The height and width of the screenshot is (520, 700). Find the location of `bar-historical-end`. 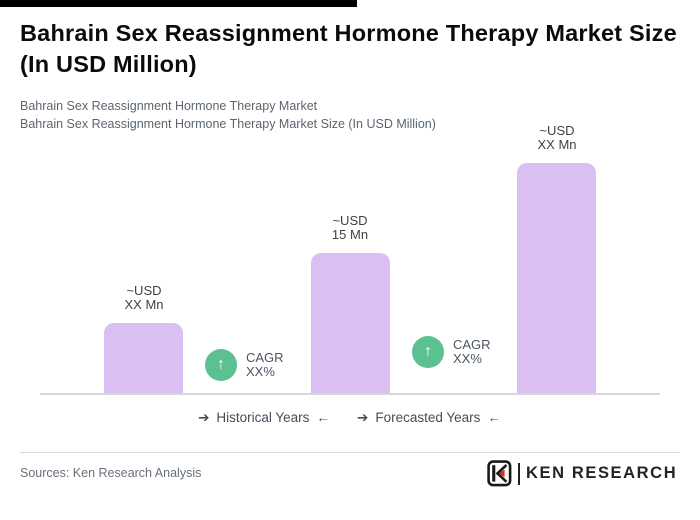

bar-historical-end is located at coordinates (350, 323).